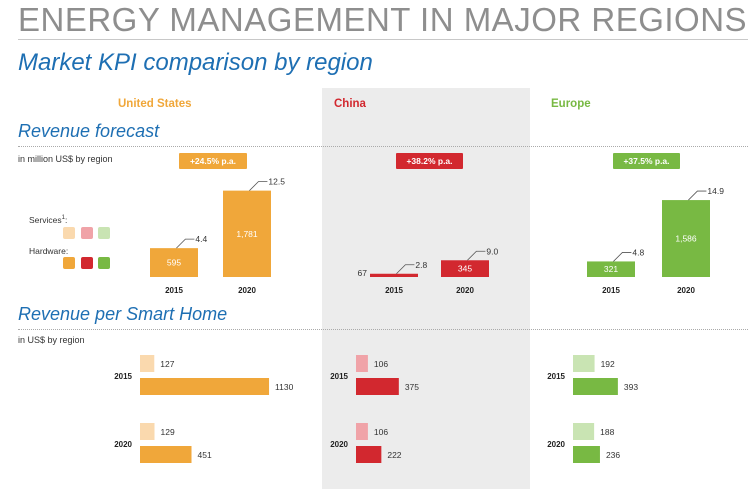  Describe the element at coordinates (492, 251) in the screenshot. I see `label-services-china-2020: 9.0` at that location.